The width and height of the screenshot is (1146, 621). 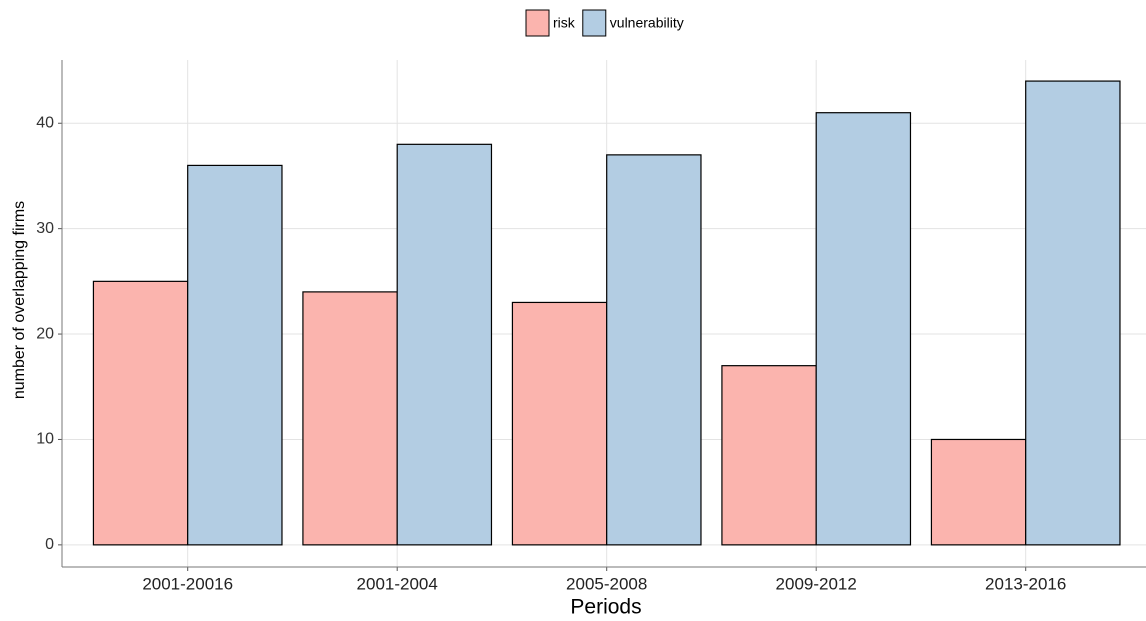 I want to click on y-tick-label: 0, so click(x=49, y=544).